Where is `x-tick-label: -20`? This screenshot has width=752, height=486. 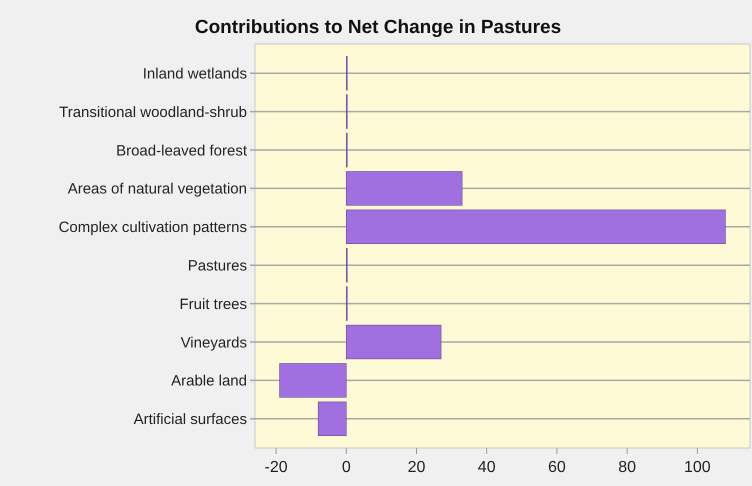 x-tick-label: -20 is located at coordinates (276, 467).